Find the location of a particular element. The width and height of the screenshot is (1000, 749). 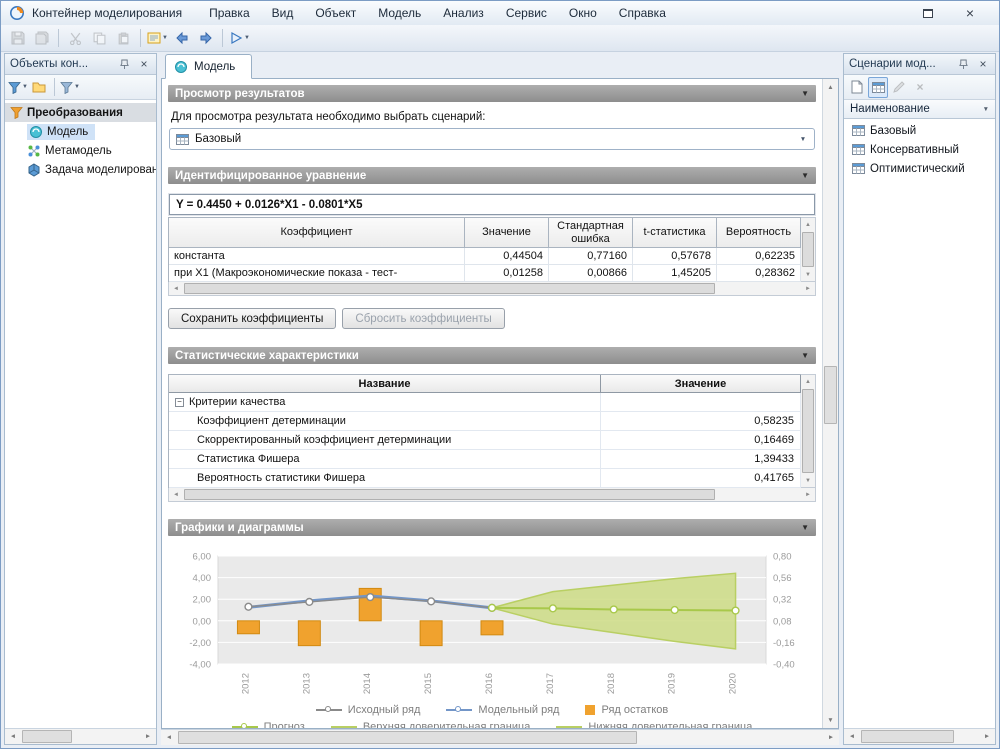

menu-analysis: Анализ is located at coordinates (463, 13).